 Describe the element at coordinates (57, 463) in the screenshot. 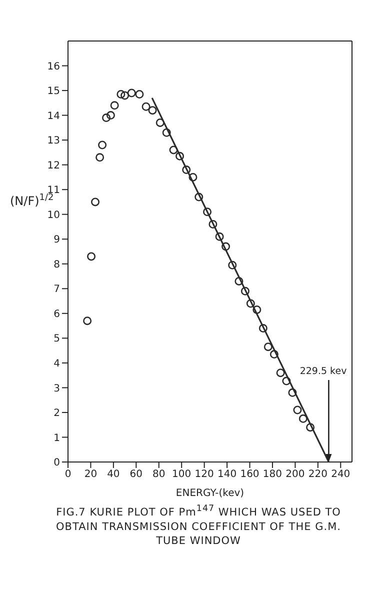

I see `y-tick-label: 0` at that location.